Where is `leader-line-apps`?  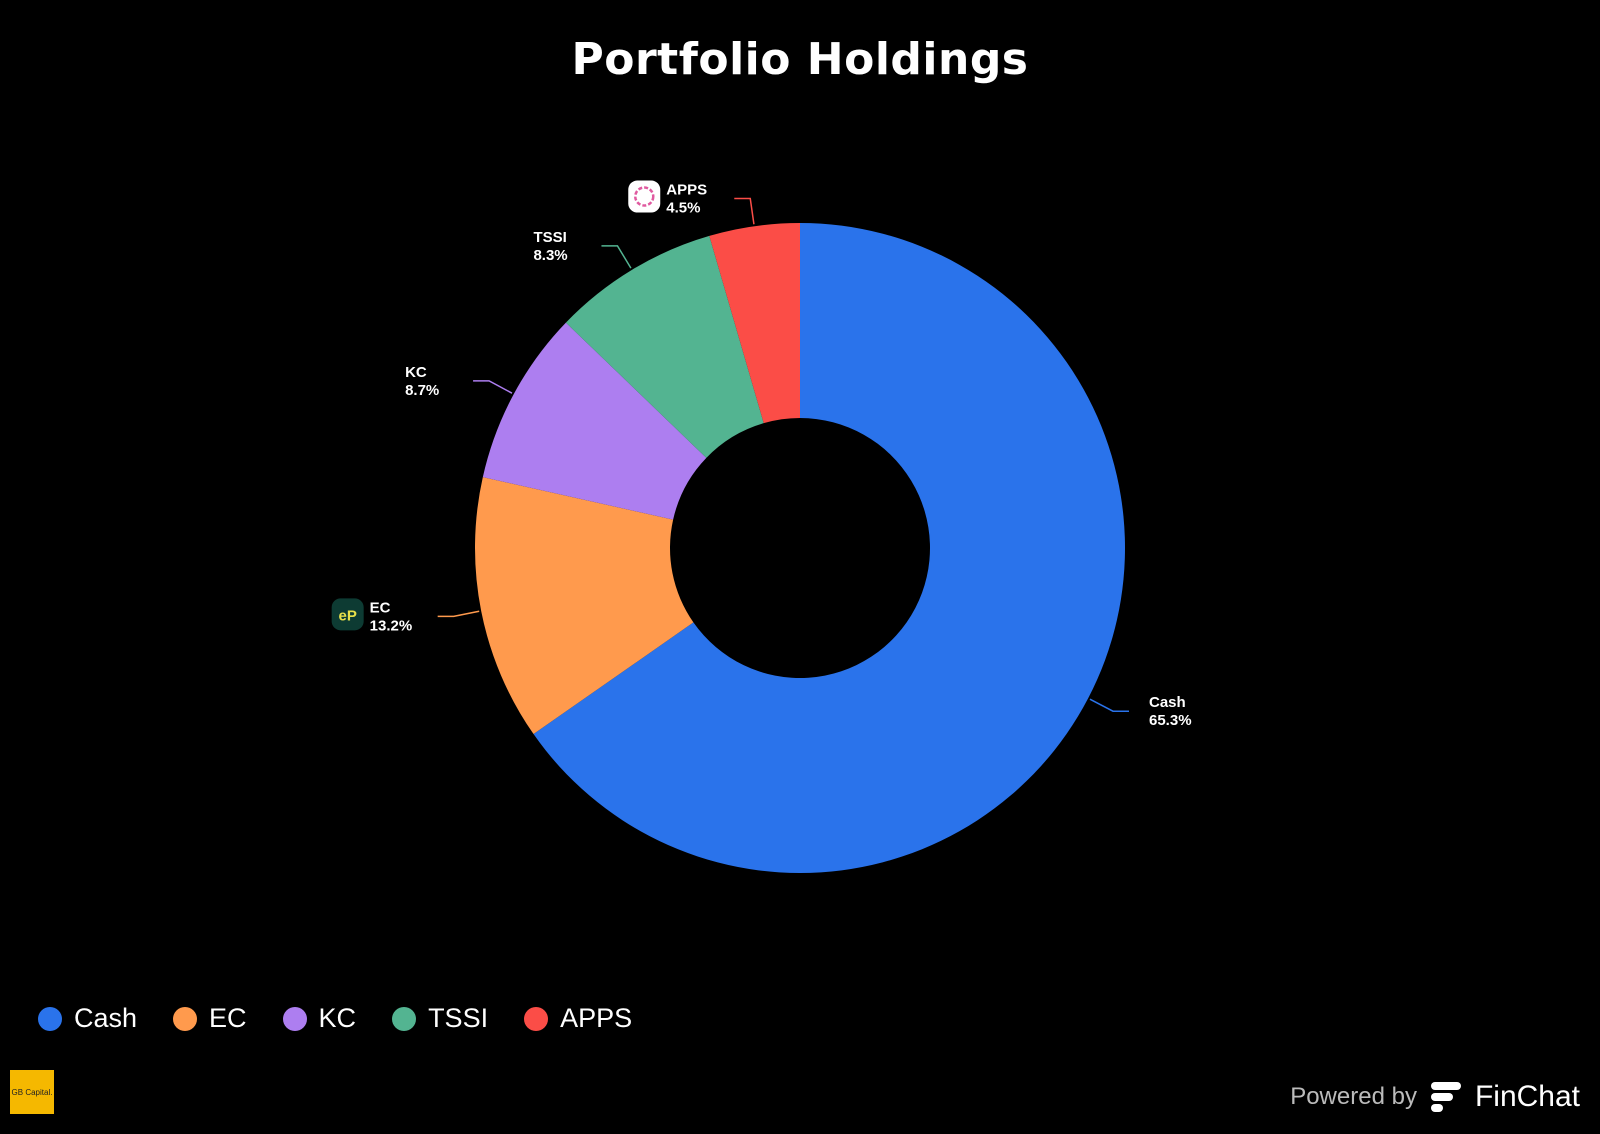 leader-line-apps is located at coordinates (744, 211).